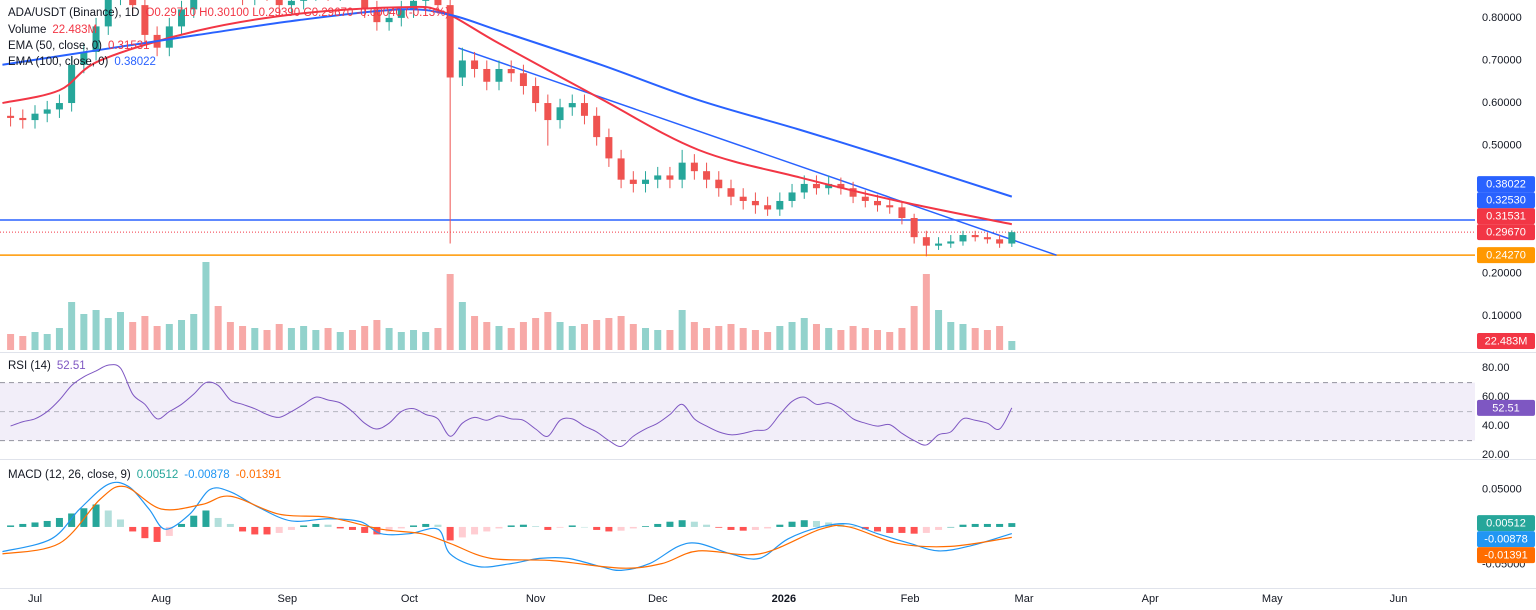  I want to click on macd-pane, so click(509, 526).